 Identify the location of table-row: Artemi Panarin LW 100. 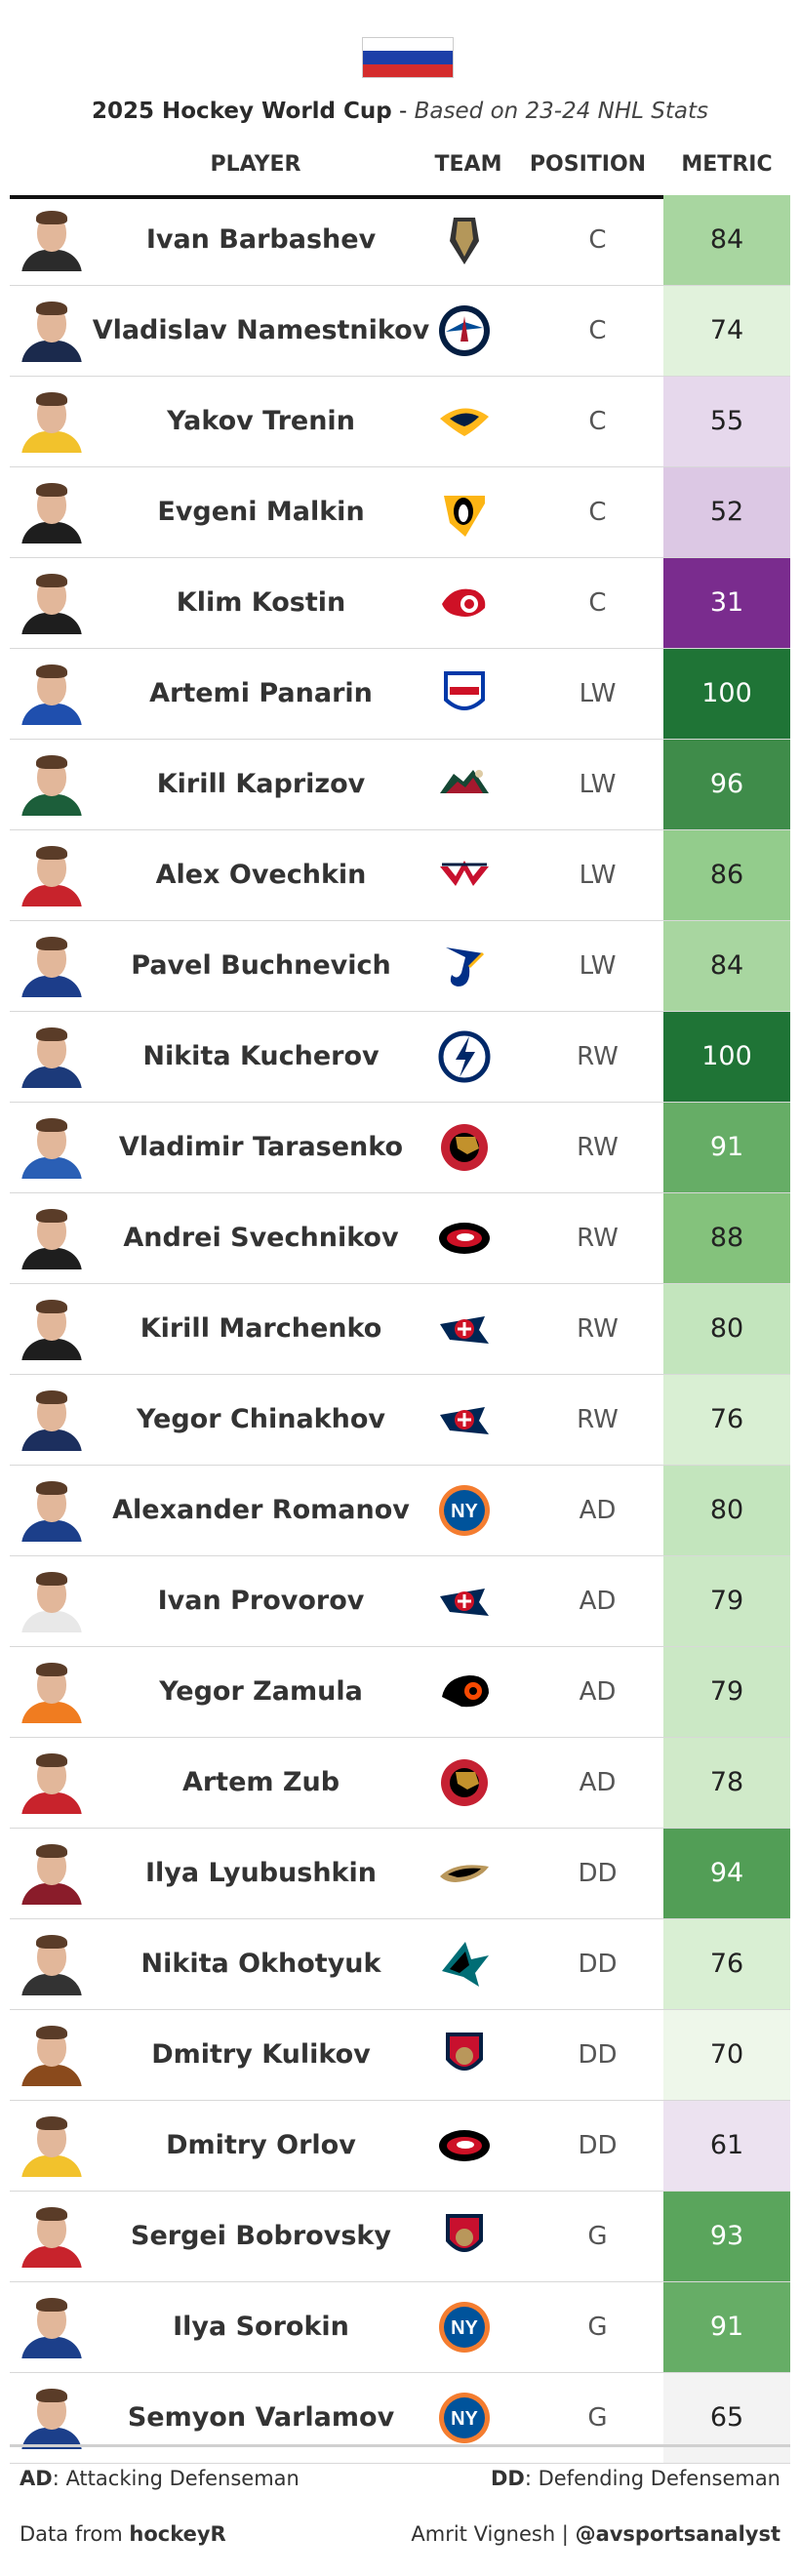
(400, 694).